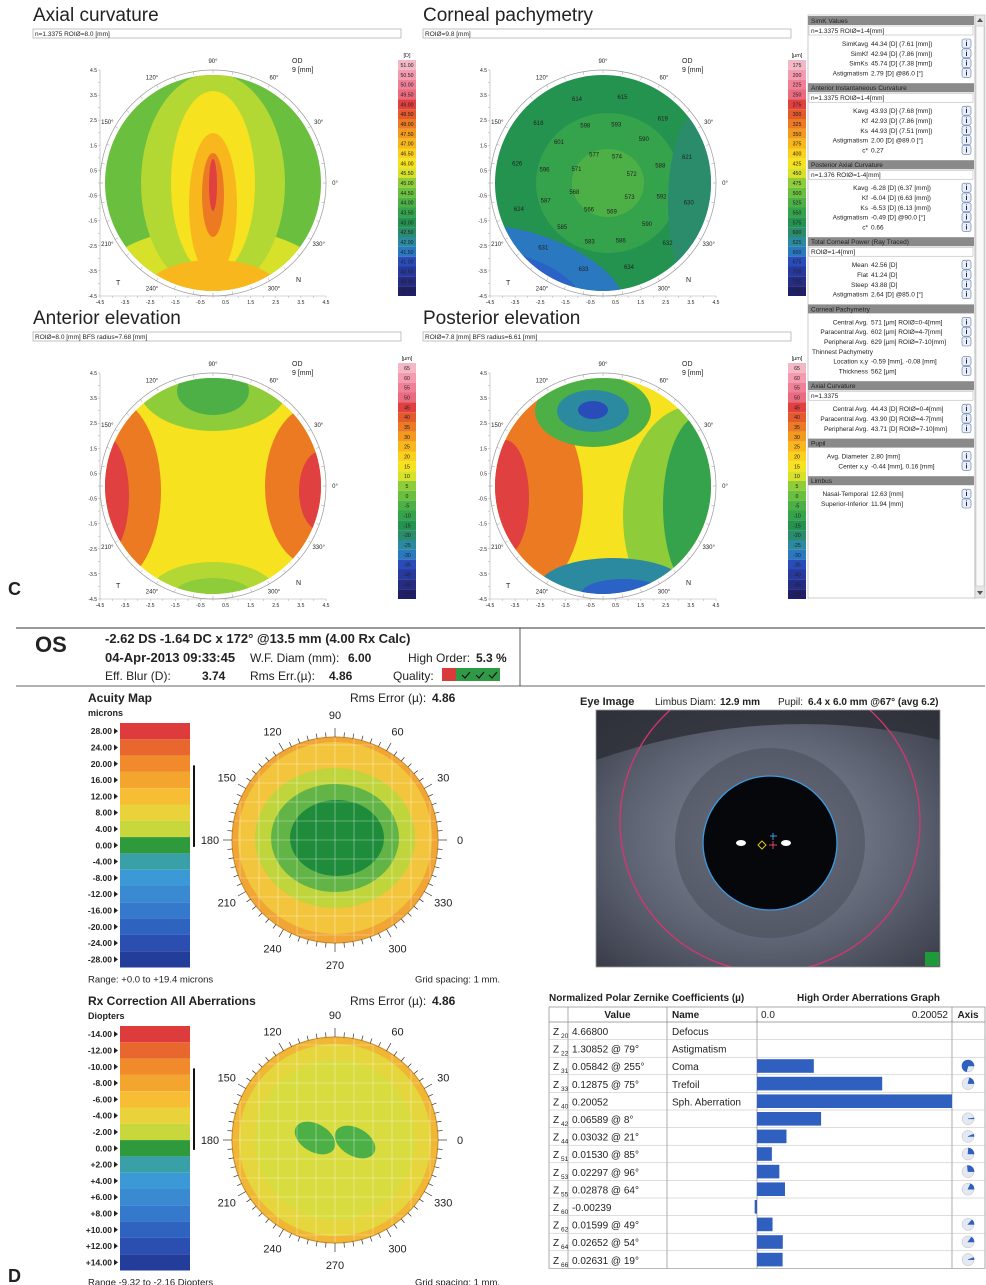 This screenshot has height=1285, width=986. Describe the element at coordinates (605, 1190) in the screenshot. I see `zernike-value: 0.02878 @ 64°` at that location.